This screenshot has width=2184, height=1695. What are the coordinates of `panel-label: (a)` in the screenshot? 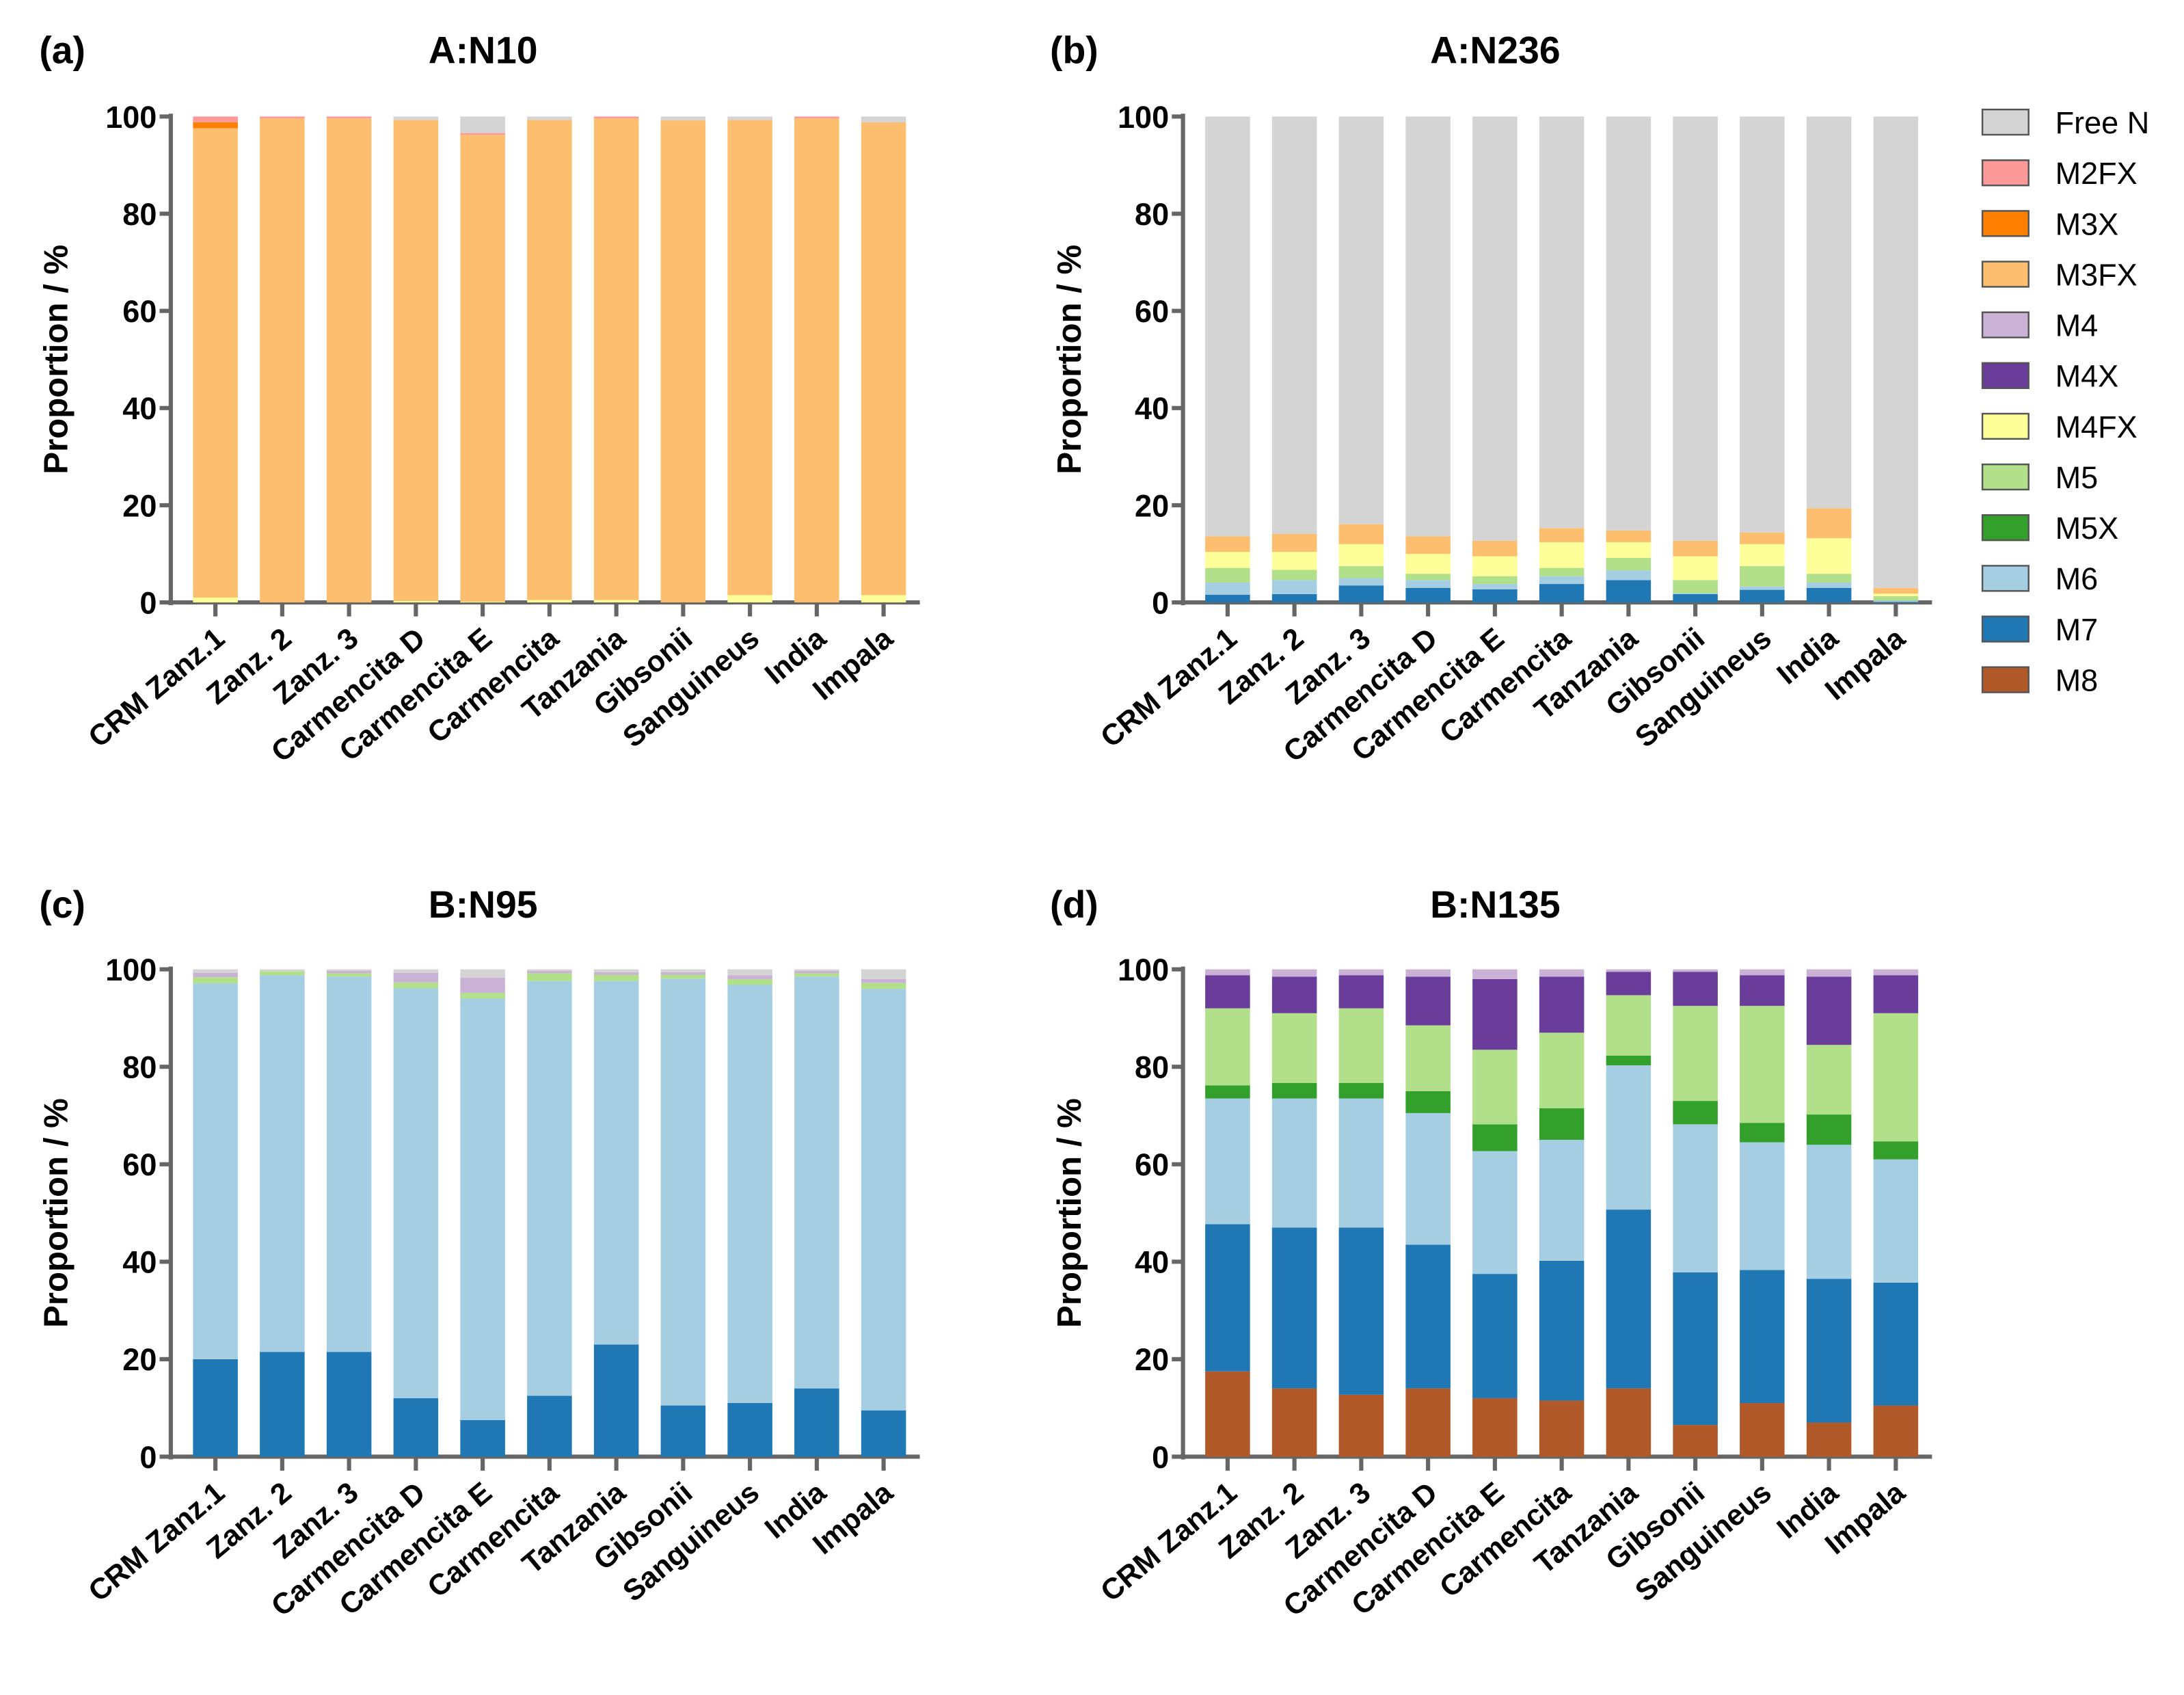 It's located at (62, 50).